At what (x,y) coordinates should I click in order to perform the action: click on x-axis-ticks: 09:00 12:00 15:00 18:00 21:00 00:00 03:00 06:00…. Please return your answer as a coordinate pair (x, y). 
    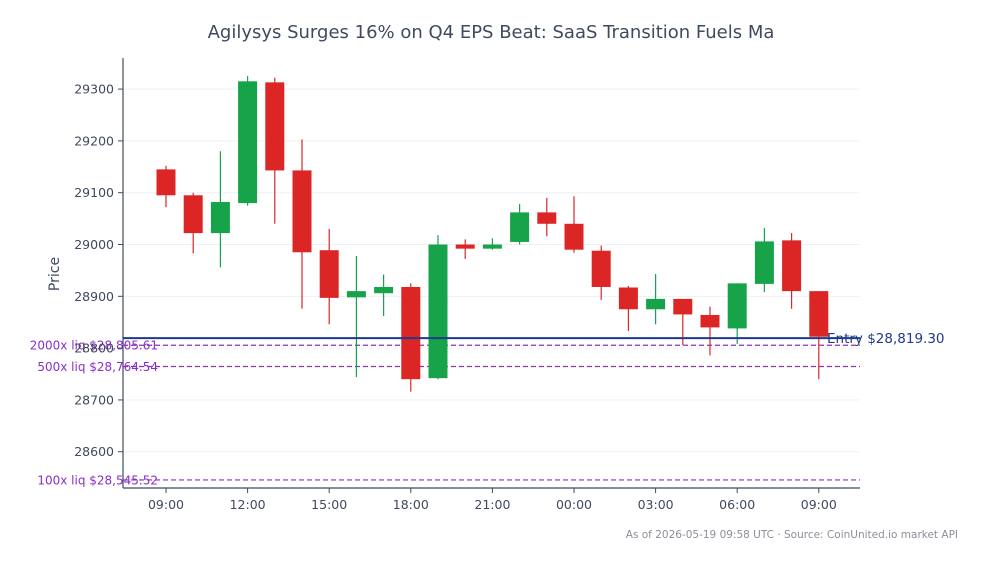
    Looking at the image, I should click on (492, 500).